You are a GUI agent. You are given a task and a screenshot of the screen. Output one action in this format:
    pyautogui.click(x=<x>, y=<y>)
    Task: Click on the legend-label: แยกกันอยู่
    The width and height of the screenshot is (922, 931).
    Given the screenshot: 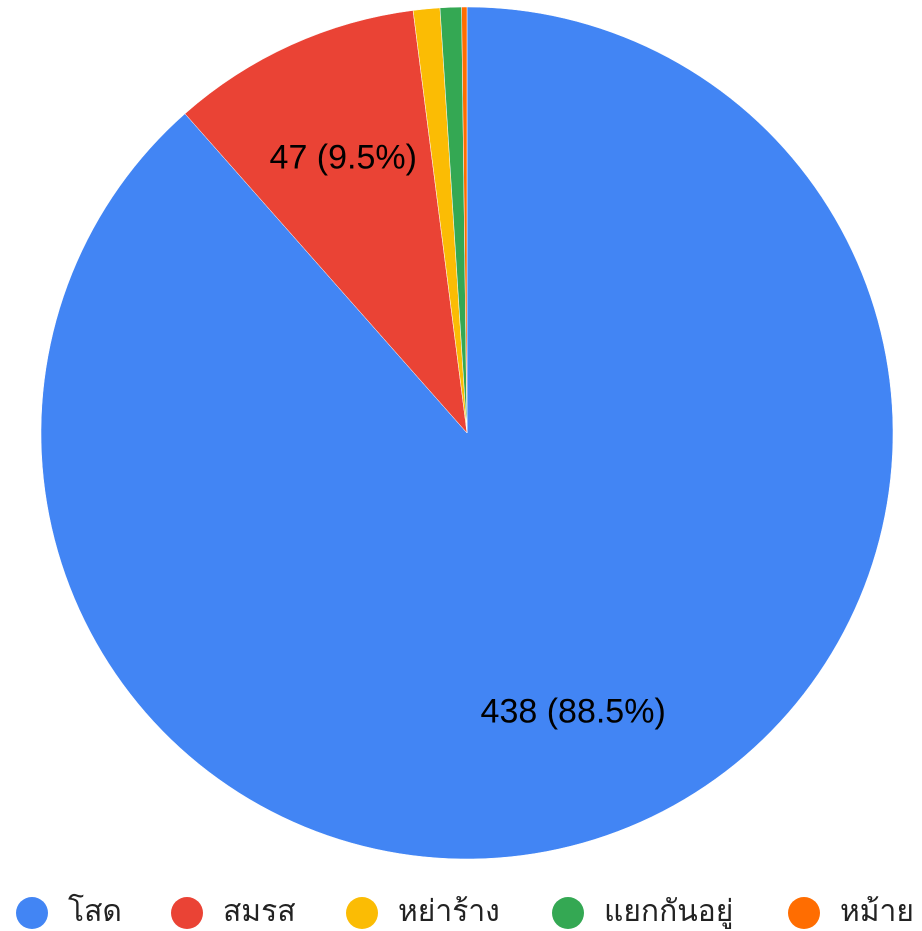 What is the action you would take?
    pyautogui.click(x=668, y=912)
    